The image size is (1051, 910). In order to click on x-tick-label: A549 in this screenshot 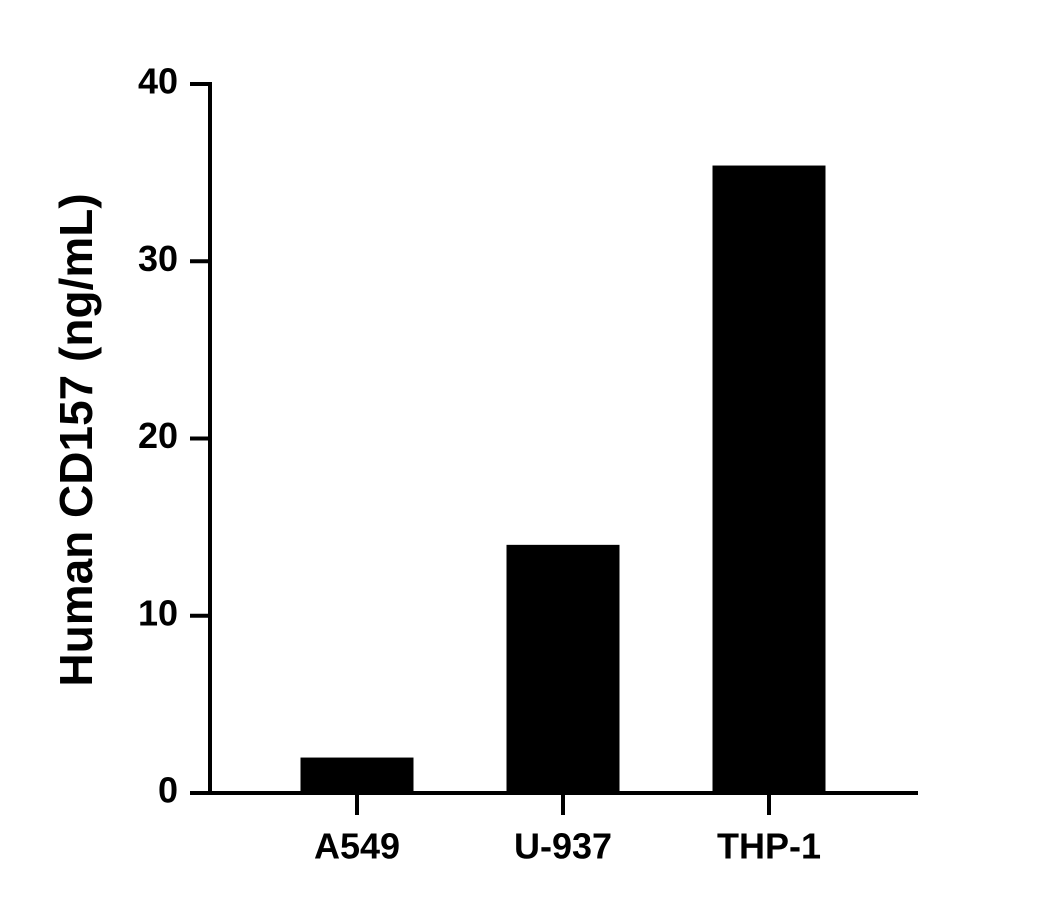, I will do `click(357, 846)`.